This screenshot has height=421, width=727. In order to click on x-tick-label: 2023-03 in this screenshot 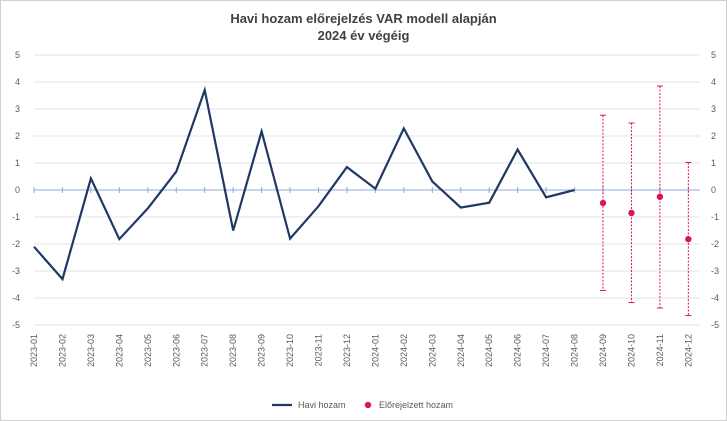, I will do `click(91, 350)`.